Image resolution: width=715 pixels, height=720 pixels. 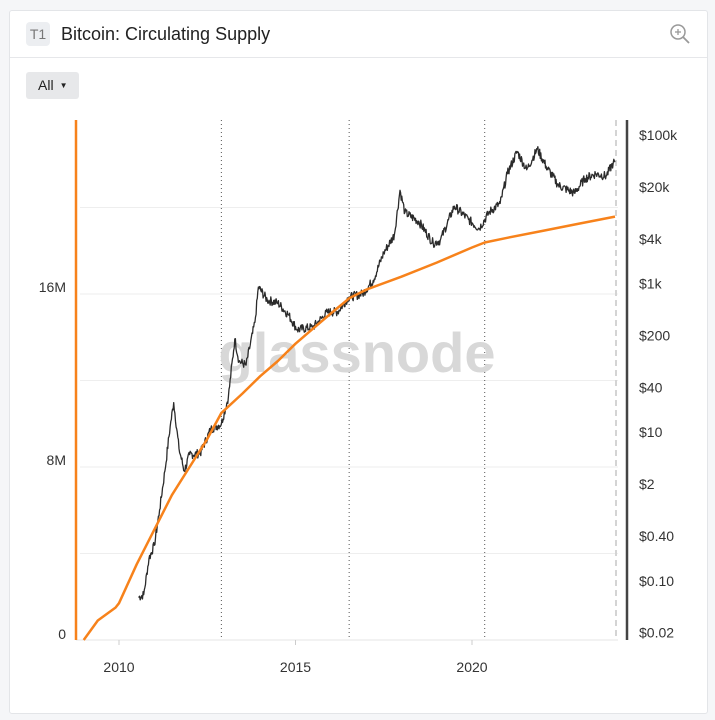 I want to click on x-tick-label: 2020, so click(x=471, y=667).